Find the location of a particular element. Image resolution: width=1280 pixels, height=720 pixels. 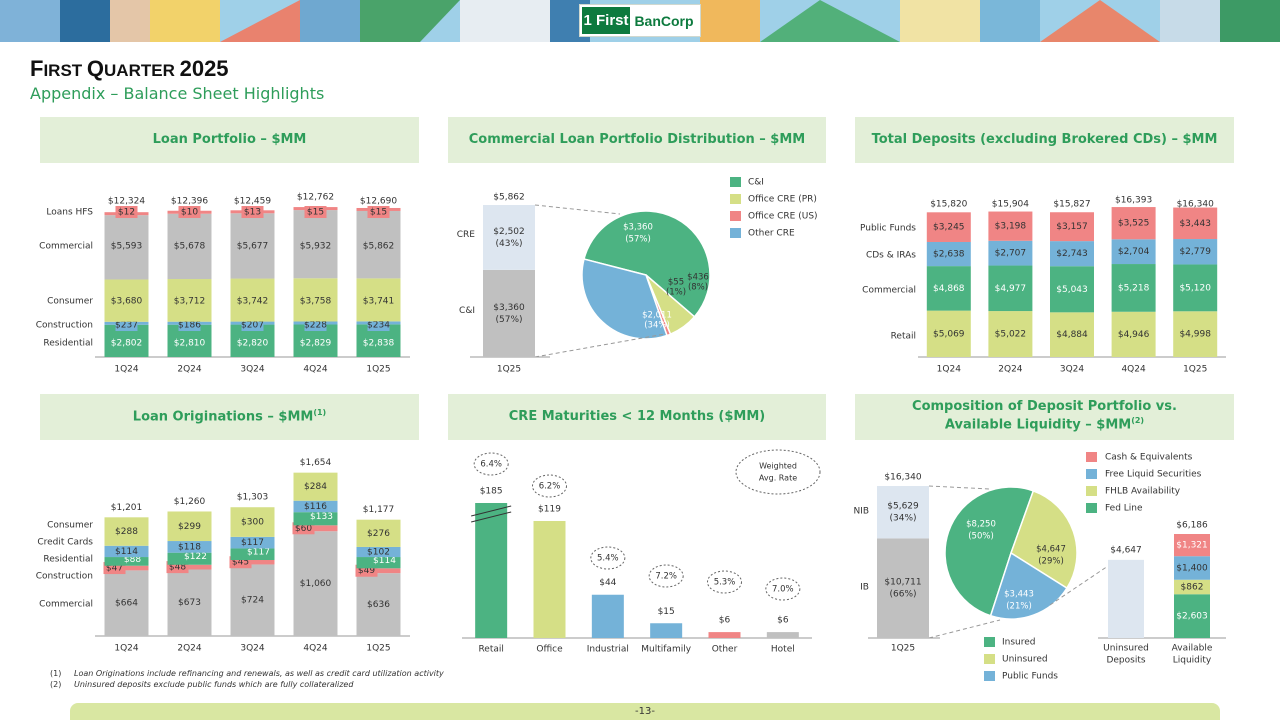

loan_portfolio-label-2-4: $3,741 is located at coordinates (379, 302).